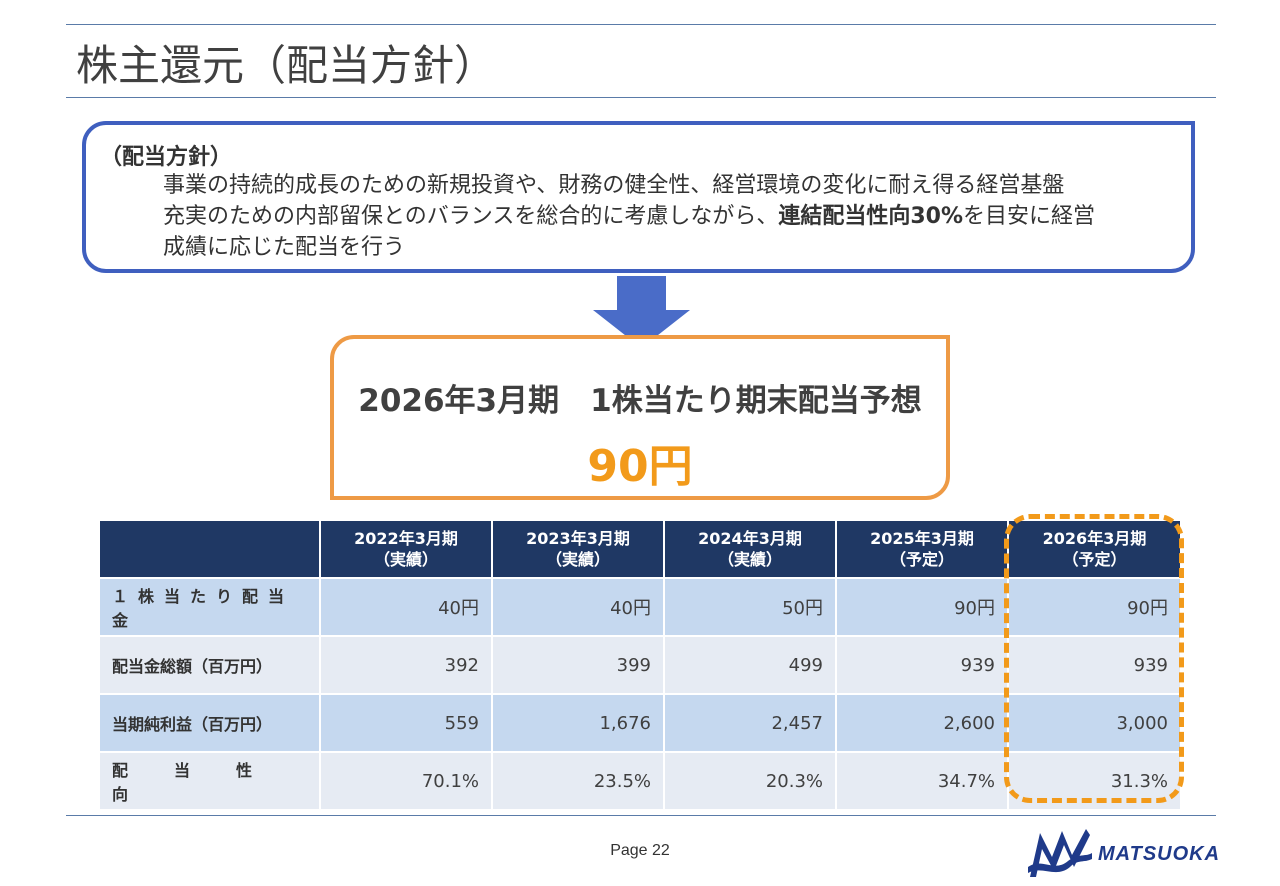  Describe the element at coordinates (203, 608) in the screenshot. I see `row-label-text: １株当たり配当金` at that location.